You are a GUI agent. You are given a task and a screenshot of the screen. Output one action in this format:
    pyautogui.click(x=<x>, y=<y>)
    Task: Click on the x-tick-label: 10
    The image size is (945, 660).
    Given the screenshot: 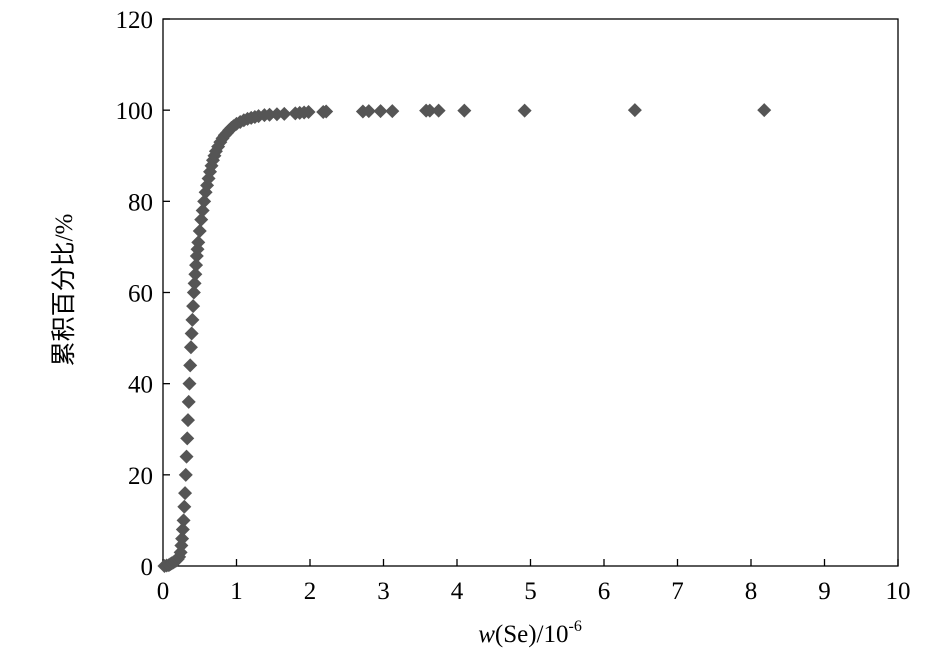 What is the action you would take?
    pyautogui.click(x=898, y=591)
    